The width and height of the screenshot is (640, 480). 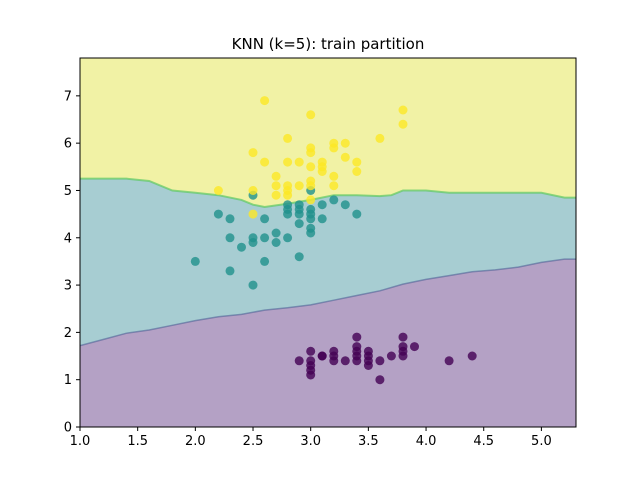 What do you see at coordinates (68, 191) in the screenshot?
I see `y-tick-label: 5` at bounding box center [68, 191].